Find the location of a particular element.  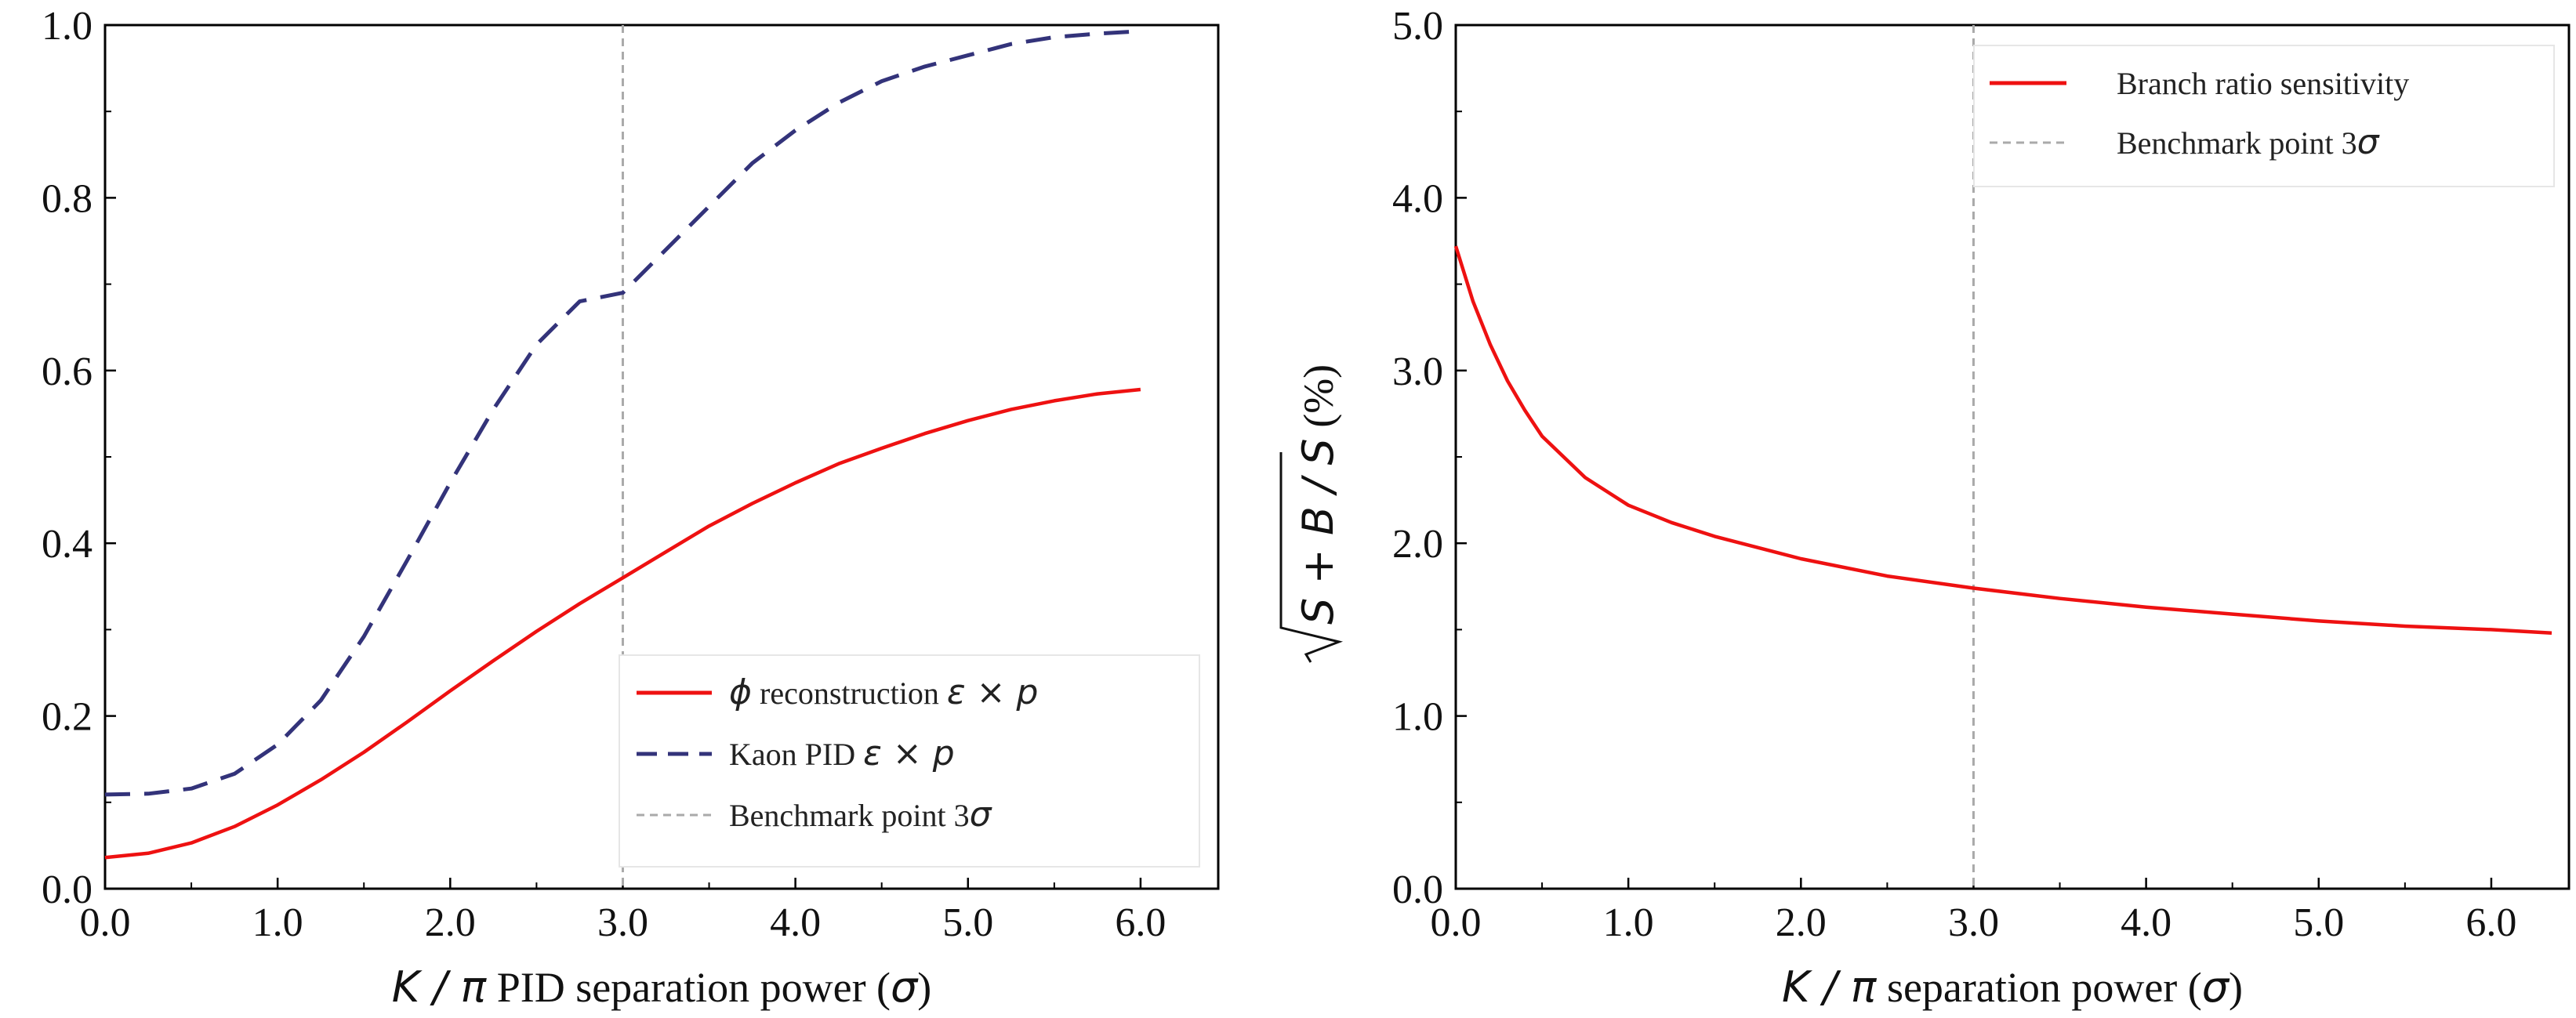

right-legend-box is located at coordinates (2264, 116).